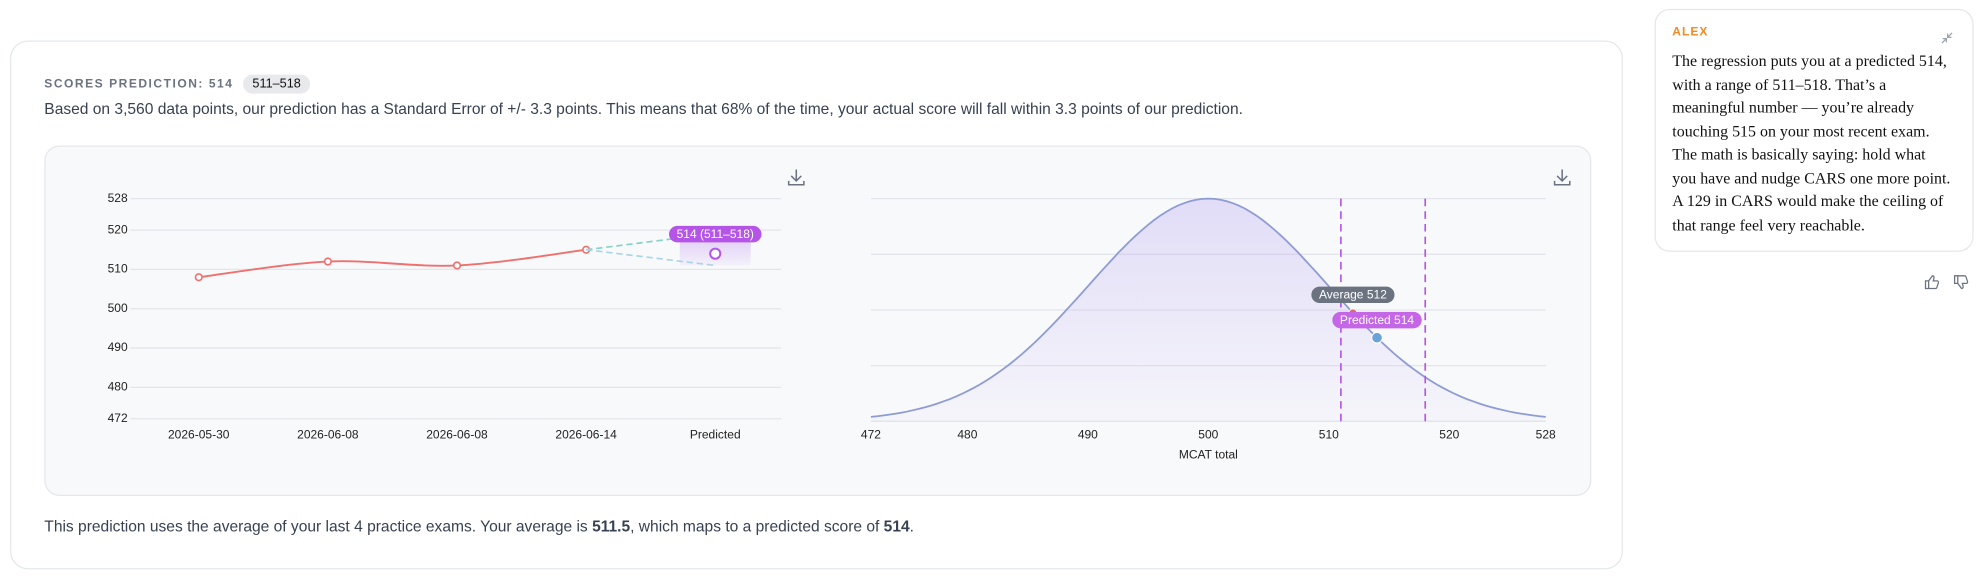 The height and width of the screenshot is (582, 1985). What do you see at coordinates (118, 229) in the screenshot?
I see `y-tick-label: 520` at bounding box center [118, 229].